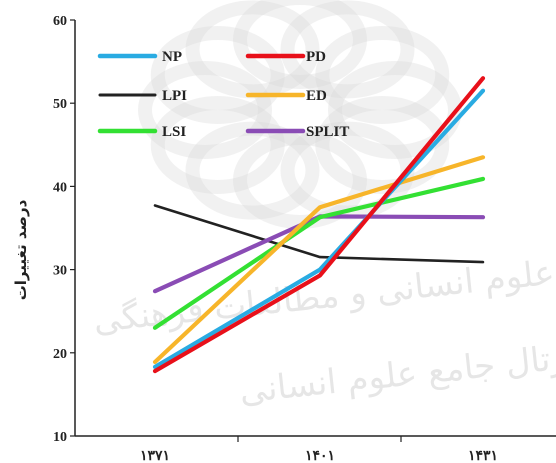 The width and height of the screenshot is (556, 463). What do you see at coordinates (142, 96) in the screenshot?
I see `legend-item-lpi: LPI` at bounding box center [142, 96].